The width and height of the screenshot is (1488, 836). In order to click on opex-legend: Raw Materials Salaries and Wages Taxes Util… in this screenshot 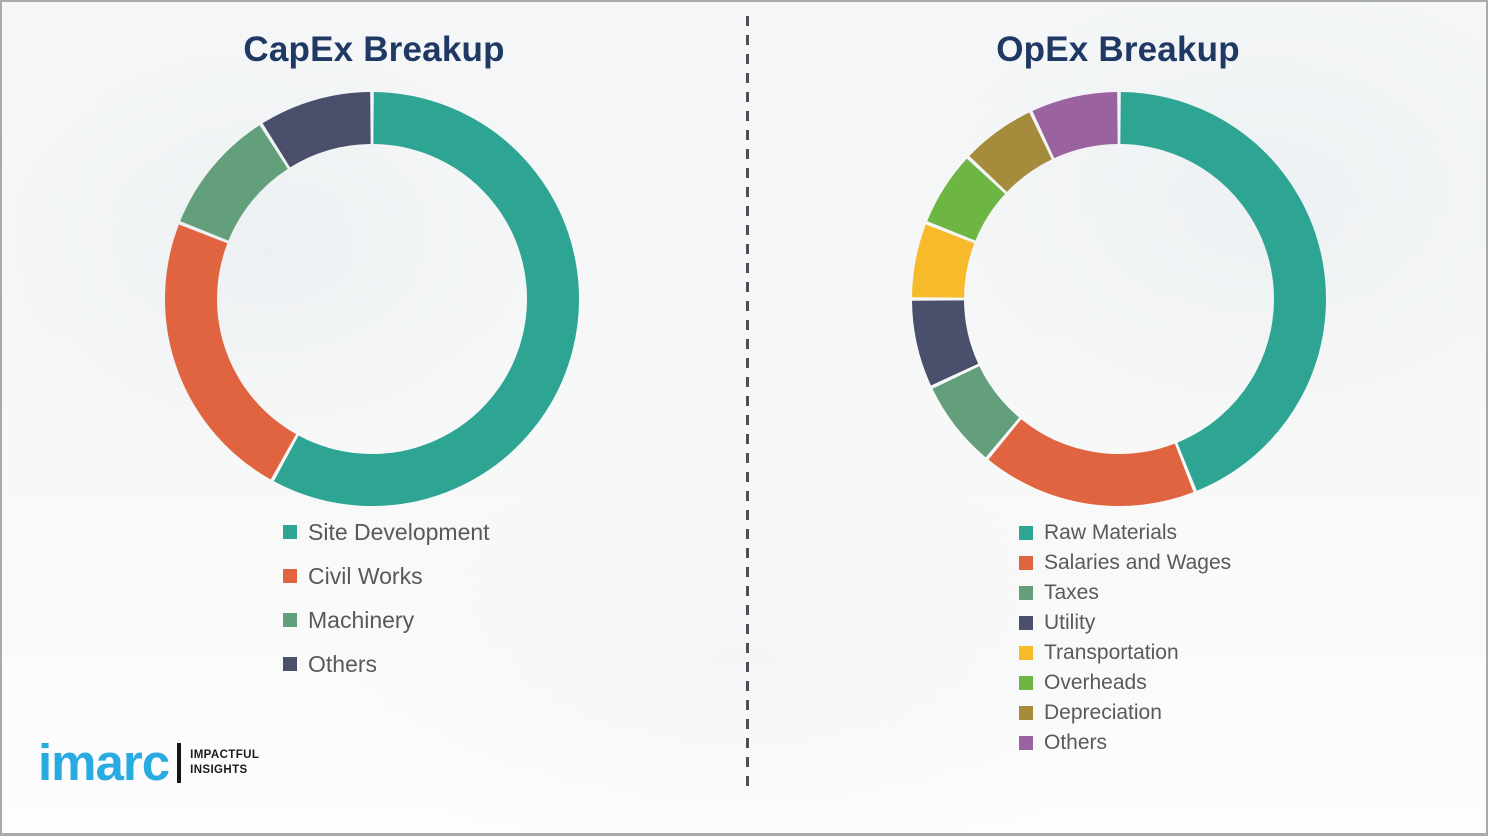, I will do `click(1125, 638)`.